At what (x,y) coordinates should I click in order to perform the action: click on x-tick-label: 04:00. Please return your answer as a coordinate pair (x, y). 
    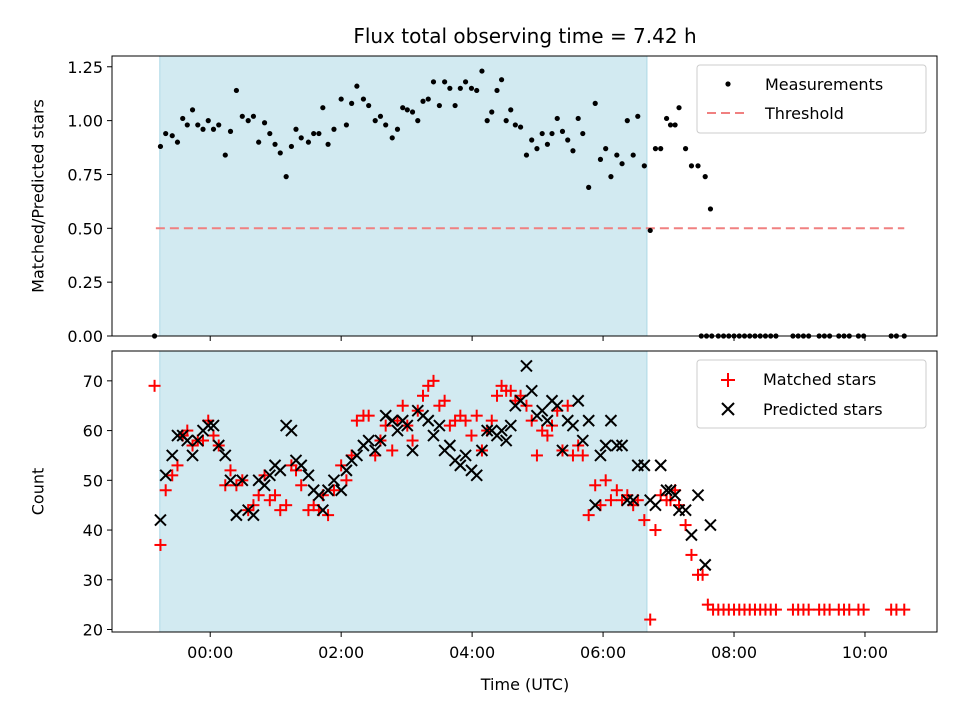
    Looking at the image, I should click on (472, 652).